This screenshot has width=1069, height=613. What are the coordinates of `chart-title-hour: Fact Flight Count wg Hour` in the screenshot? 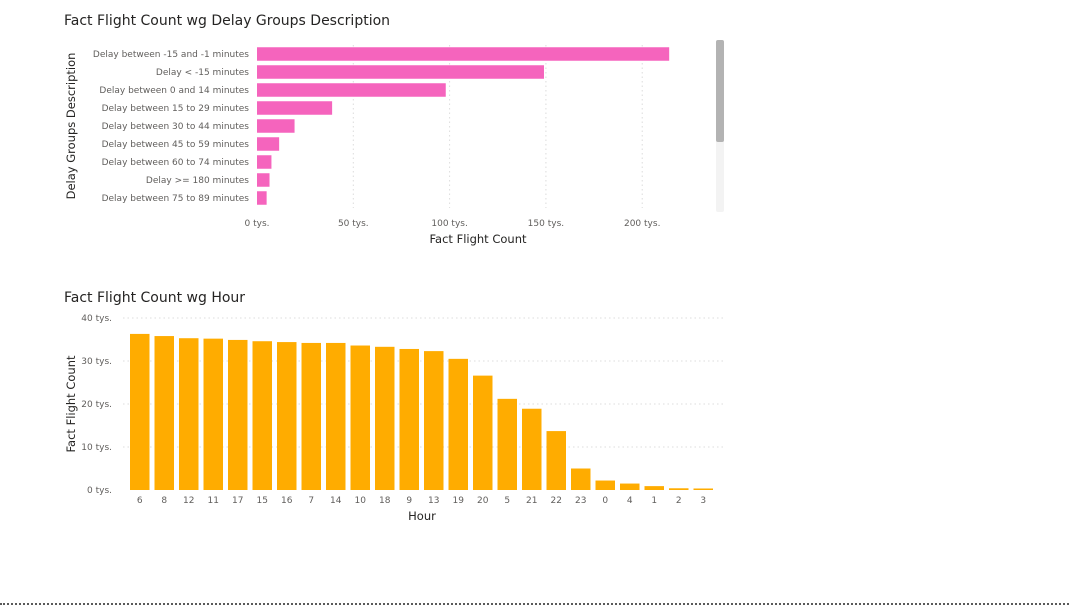 It's located at (155, 298).